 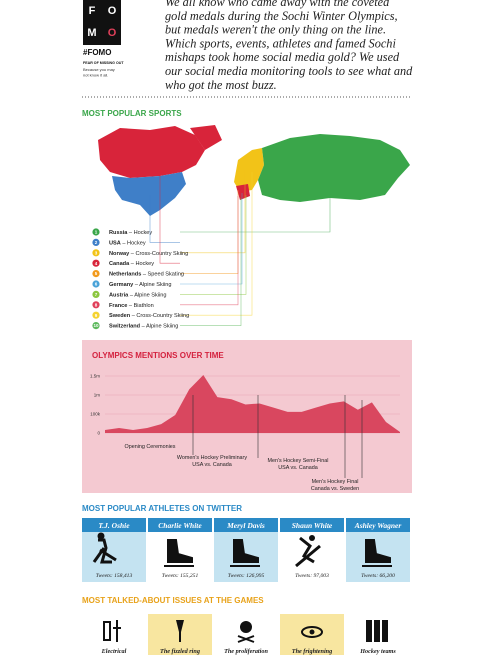 I want to click on legend-number: 7, so click(x=96, y=294).